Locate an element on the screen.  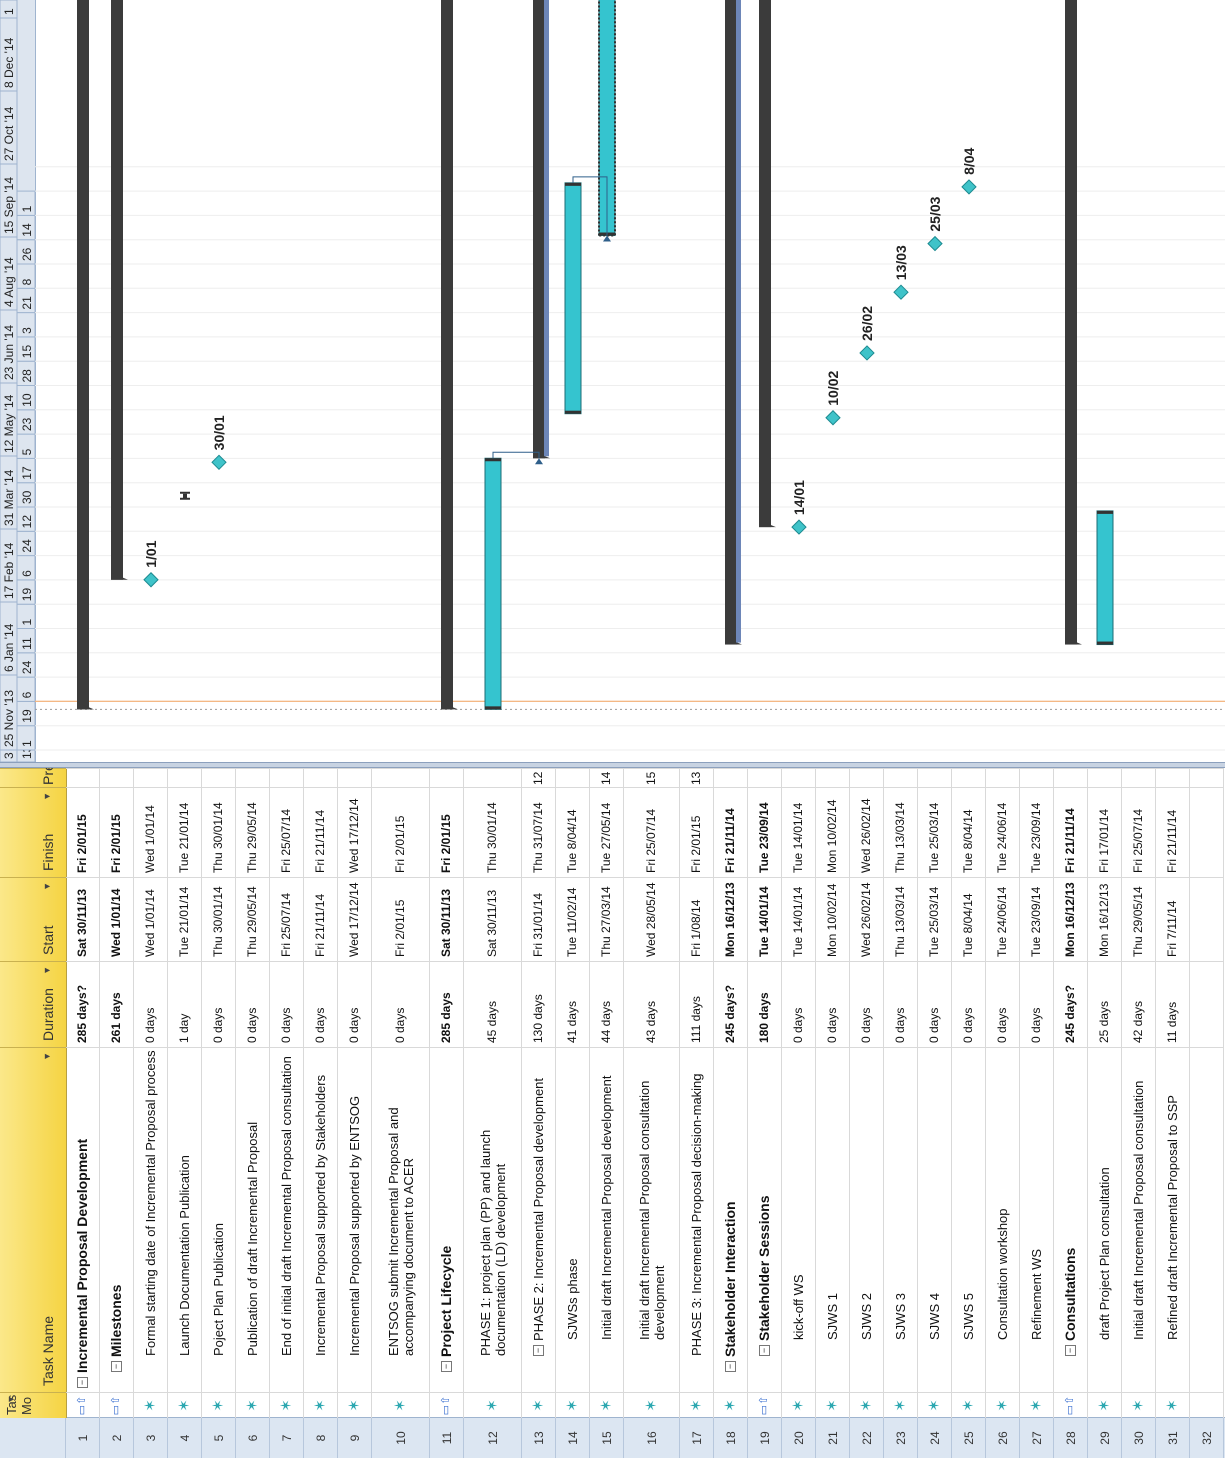
task-name-cell: − Consultations is located at coordinates (1070, 1219).